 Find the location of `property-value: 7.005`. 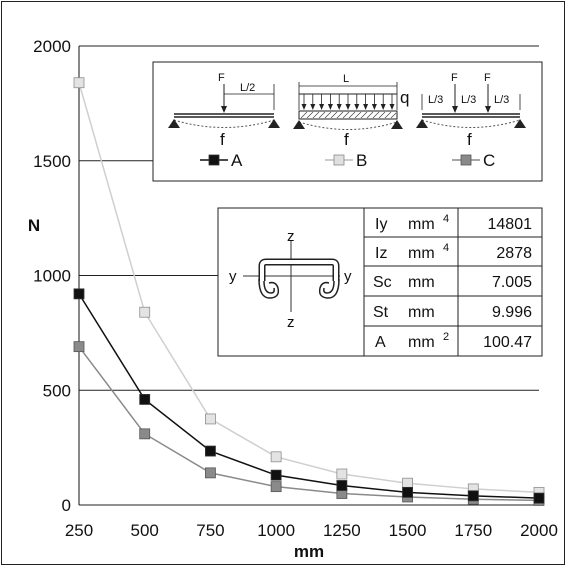

property-value: 7.005 is located at coordinates (512, 282).